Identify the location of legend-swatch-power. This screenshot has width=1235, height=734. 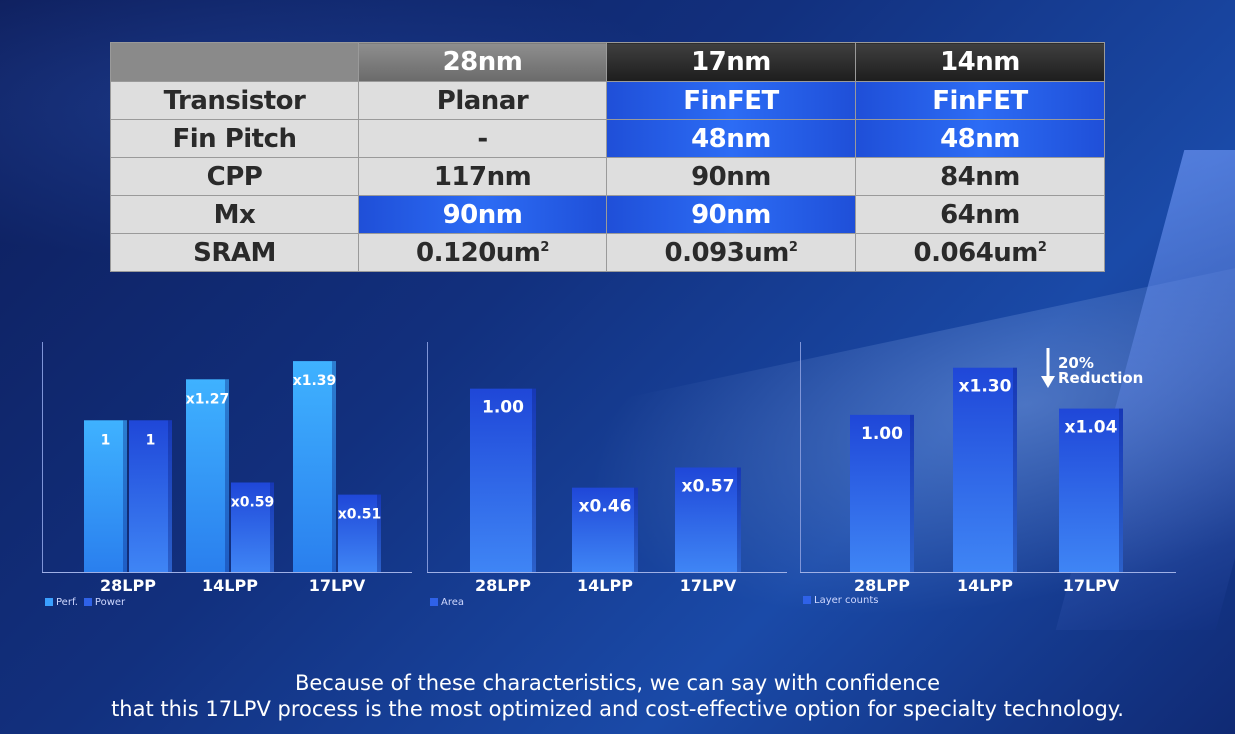
(87, 602).